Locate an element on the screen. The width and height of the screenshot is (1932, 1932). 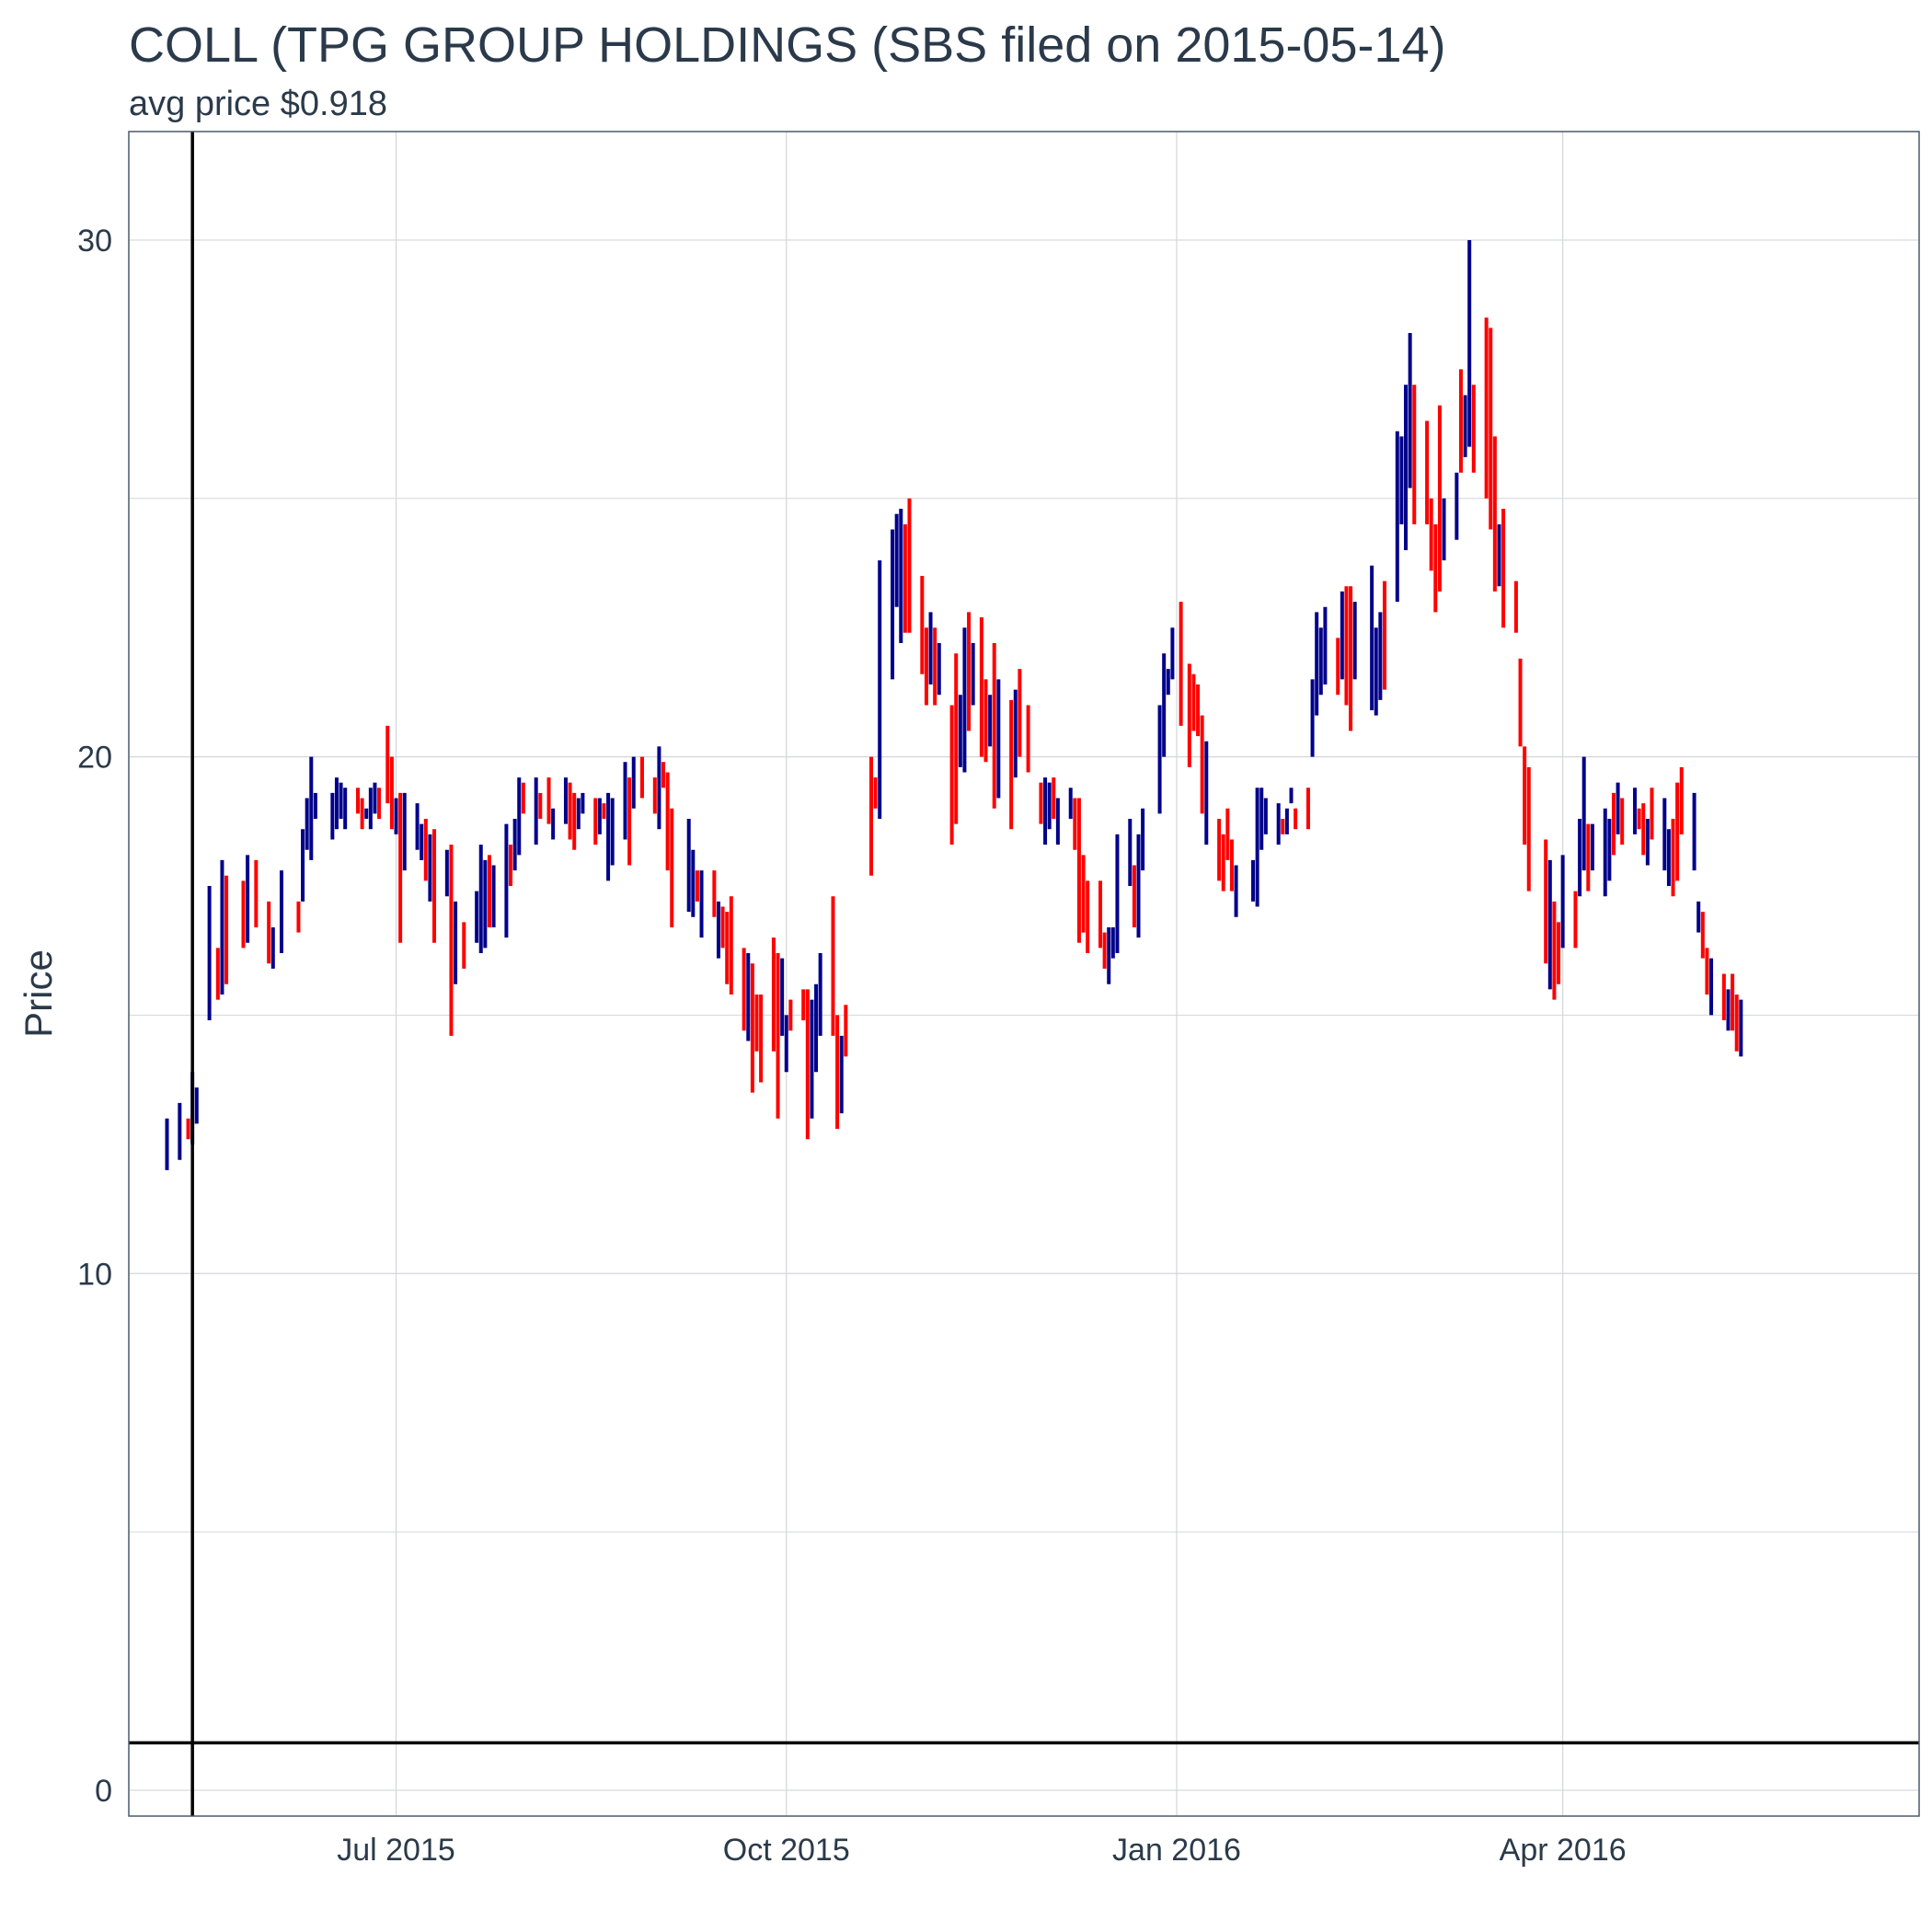
y-tick-label: 20 is located at coordinates (94, 758).